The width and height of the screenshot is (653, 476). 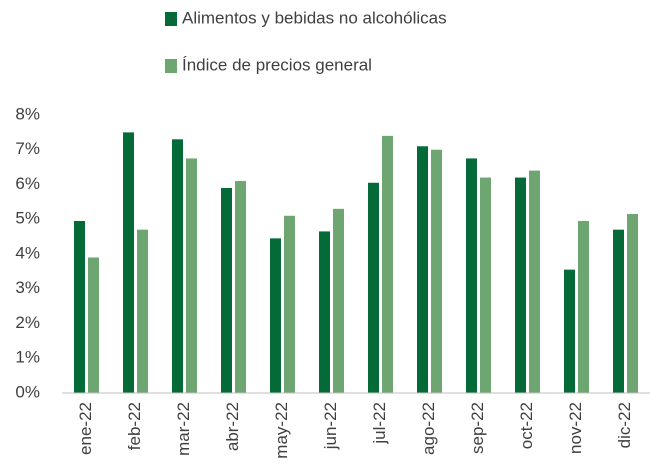 I want to click on y-tick-label: 8%, so click(x=27, y=113).